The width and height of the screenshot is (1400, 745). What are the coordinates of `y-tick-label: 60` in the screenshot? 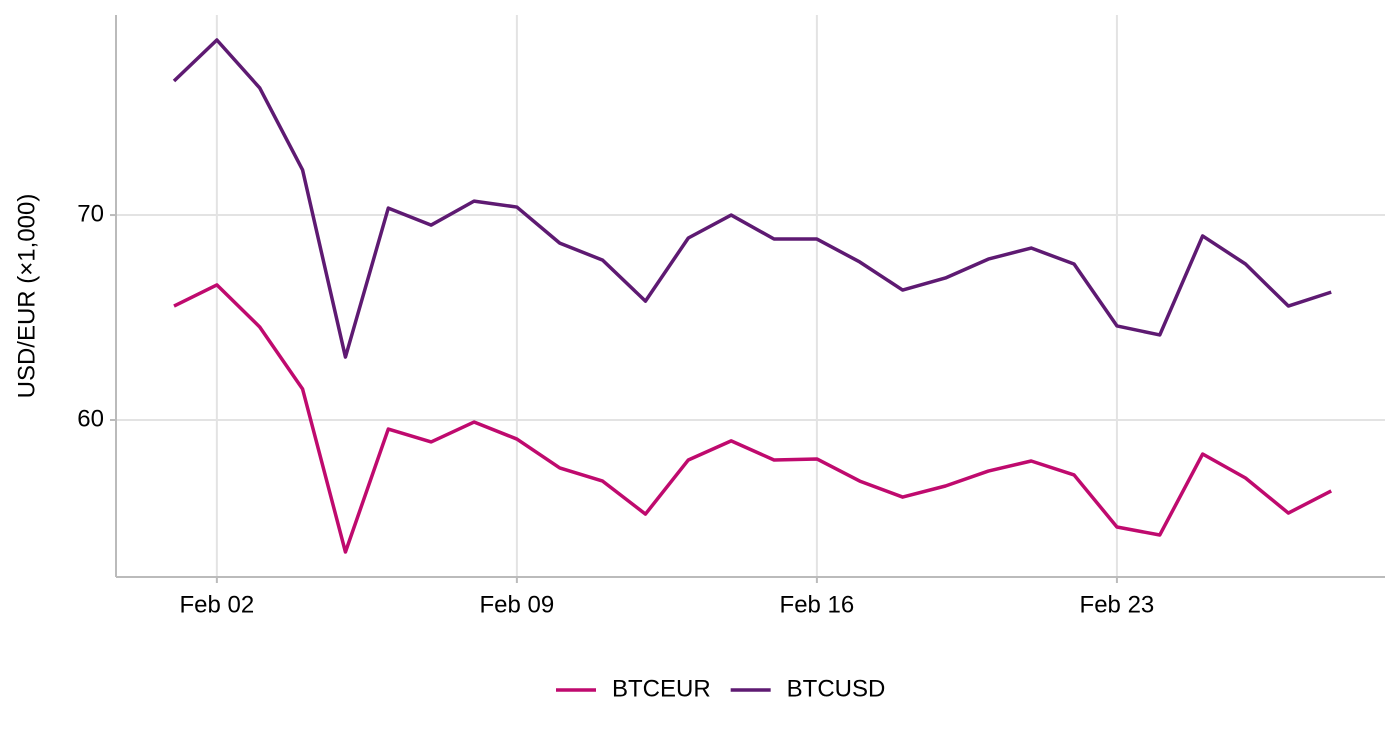 It's located at (90, 418).